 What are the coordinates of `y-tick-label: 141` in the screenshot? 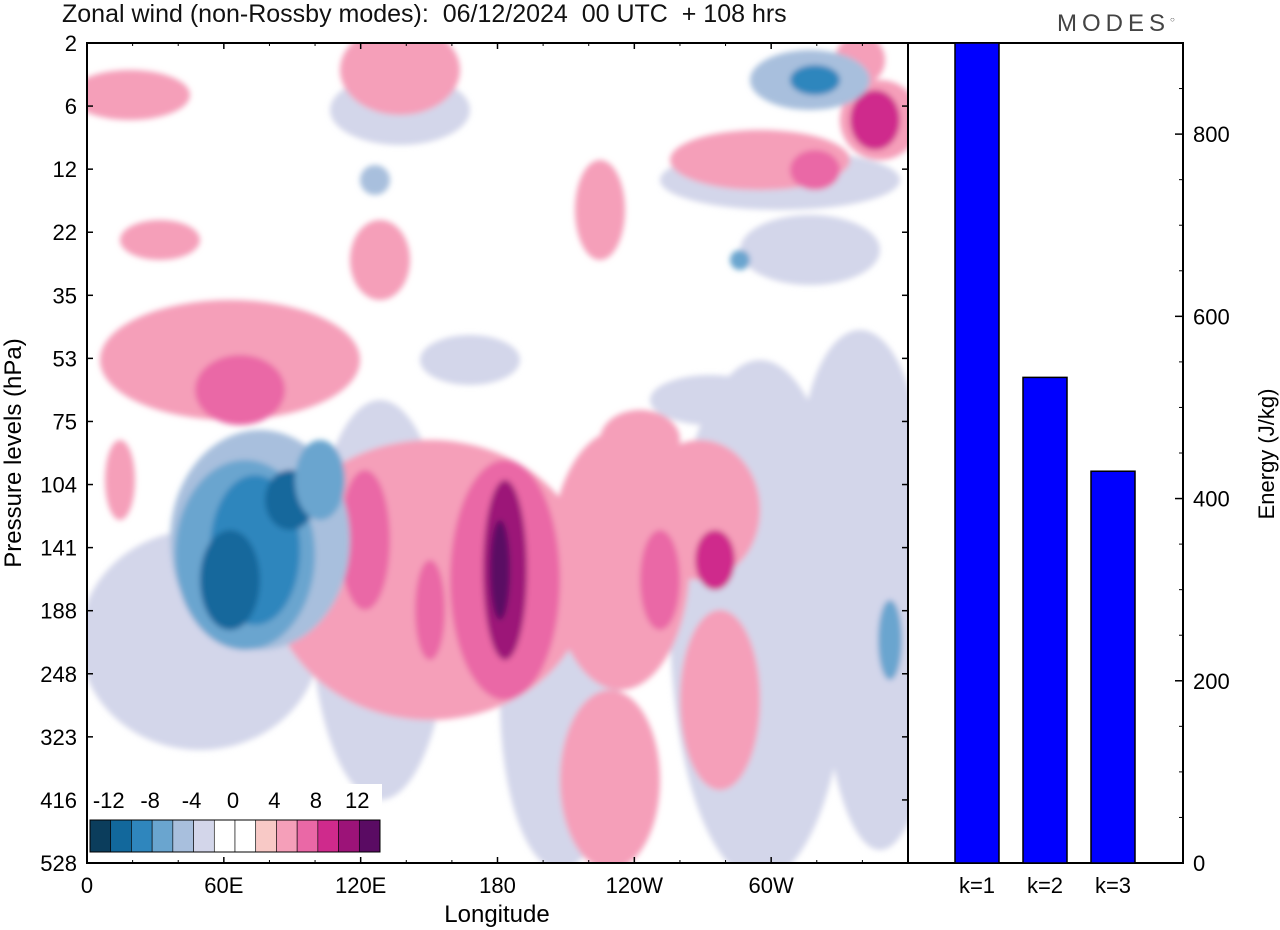 It's located at (58, 548).